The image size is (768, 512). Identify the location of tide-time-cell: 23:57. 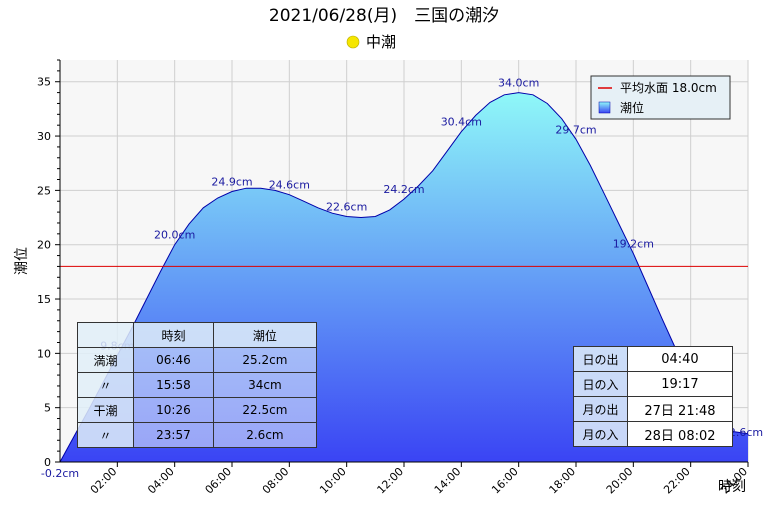
(173, 435).